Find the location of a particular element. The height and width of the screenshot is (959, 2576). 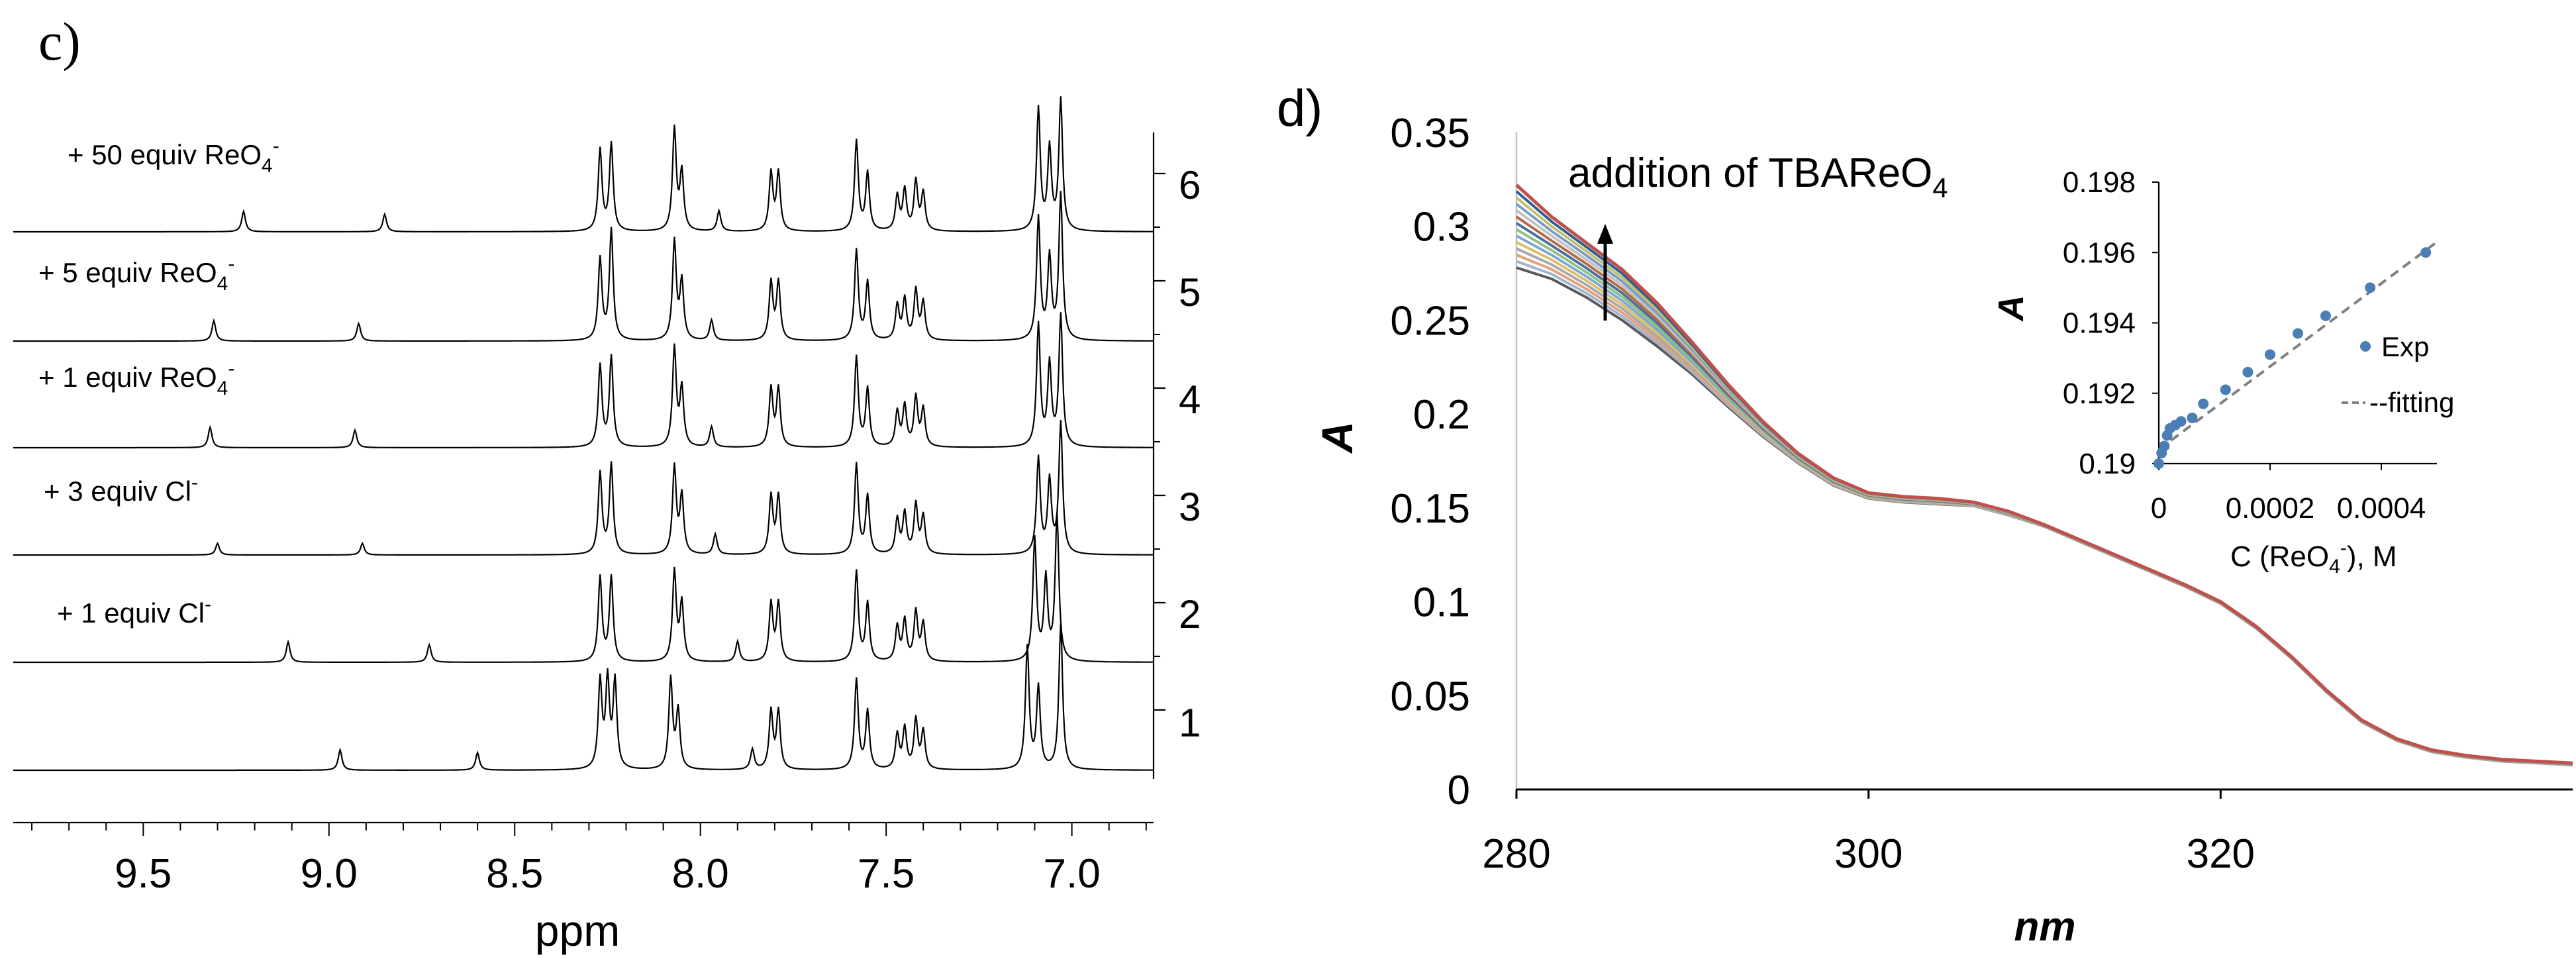

inset-y-tick-label: 0.192 is located at coordinates (2099, 394).